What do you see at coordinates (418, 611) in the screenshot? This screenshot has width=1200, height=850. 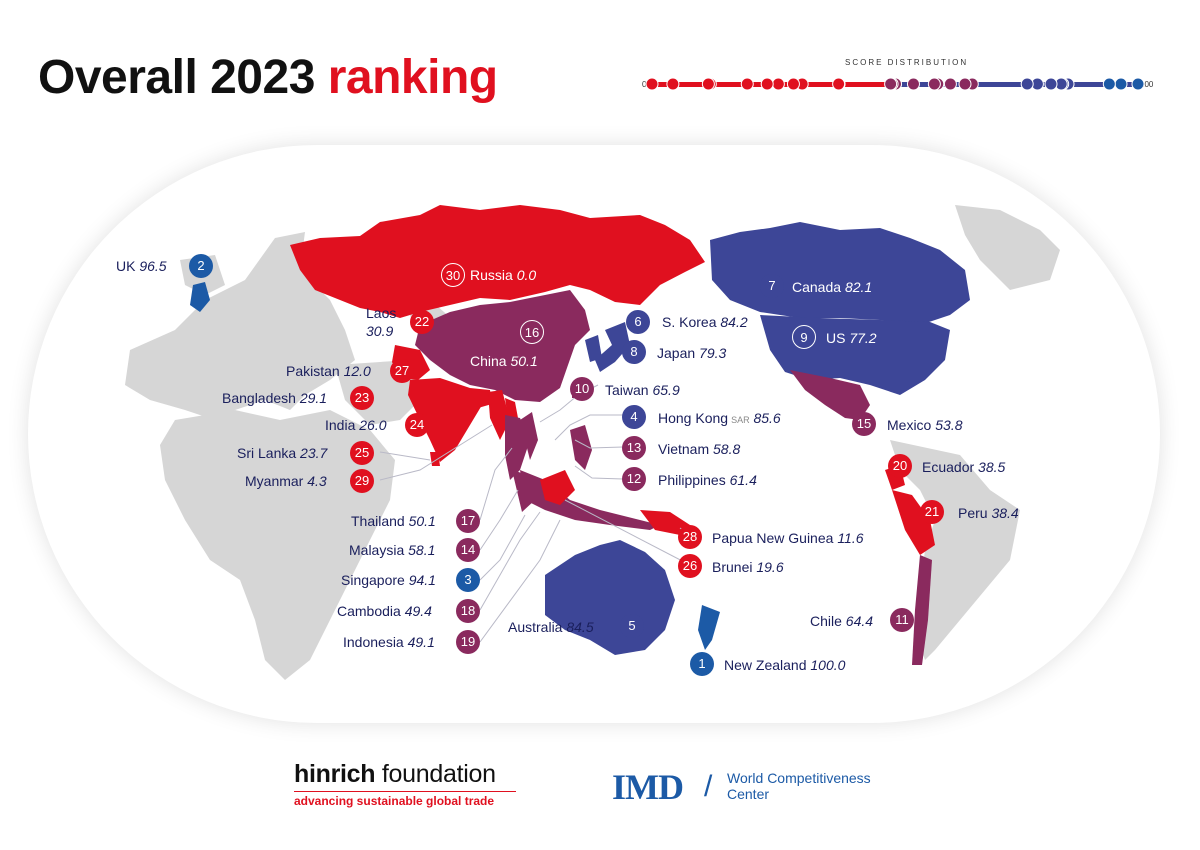 I see `country-score: 49.4` at bounding box center [418, 611].